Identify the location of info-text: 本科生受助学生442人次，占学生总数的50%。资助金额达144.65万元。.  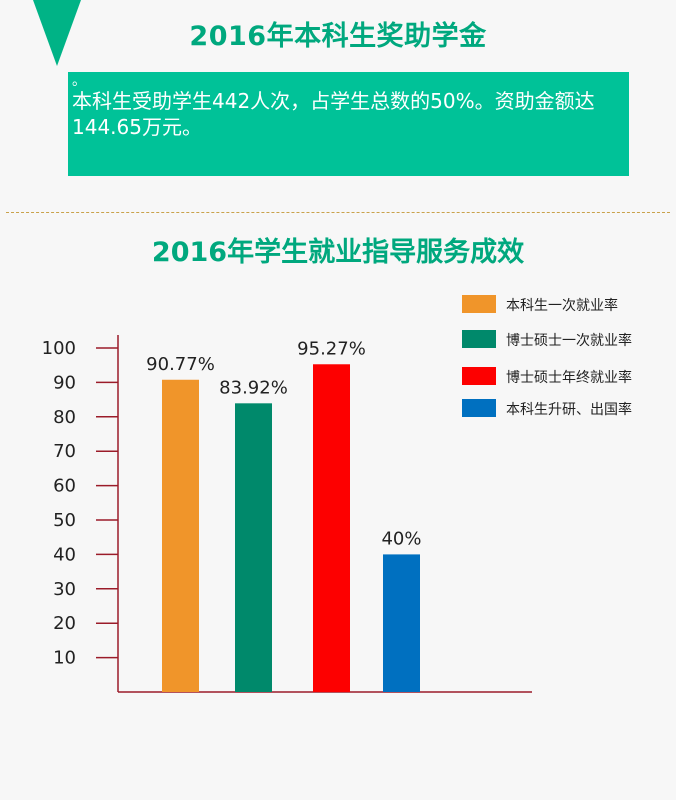
(333, 114).